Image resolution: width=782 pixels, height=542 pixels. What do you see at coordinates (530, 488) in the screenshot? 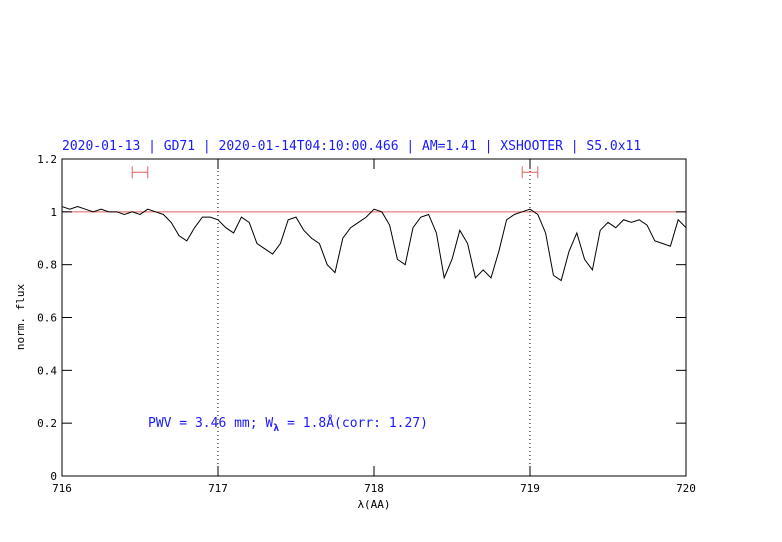
I see `x-tick-label: 719` at bounding box center [530, 488].